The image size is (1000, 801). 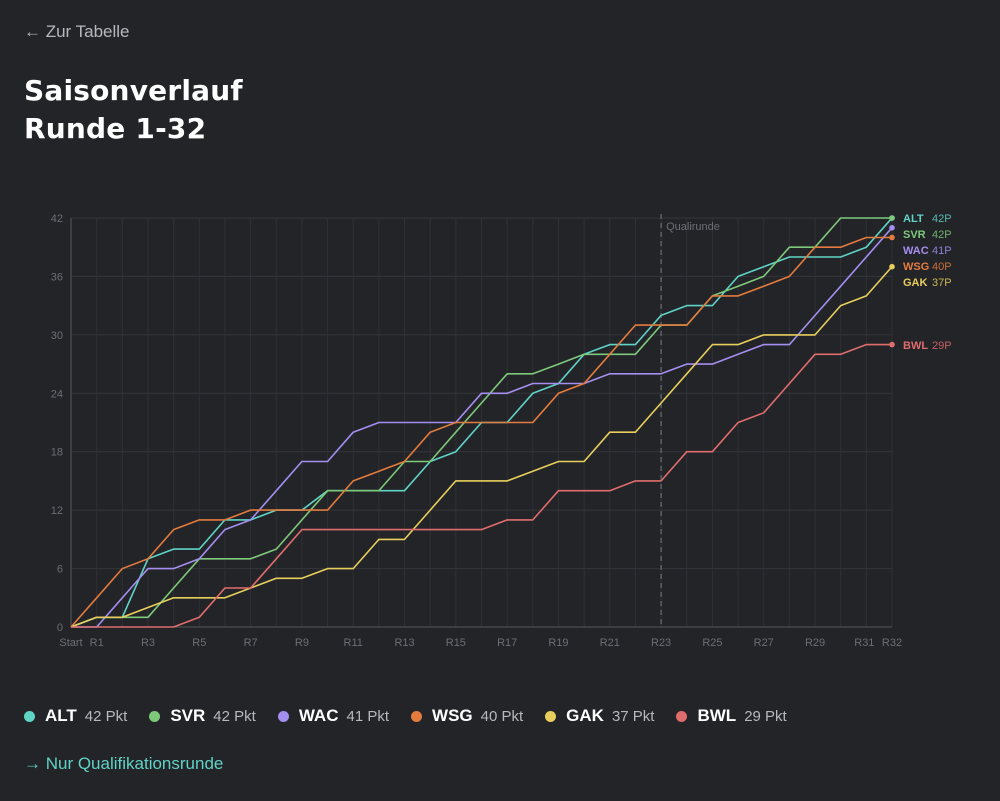 I want to click on legend-item-svr: SVR 42 Pkt, so click(x=202, y=716).